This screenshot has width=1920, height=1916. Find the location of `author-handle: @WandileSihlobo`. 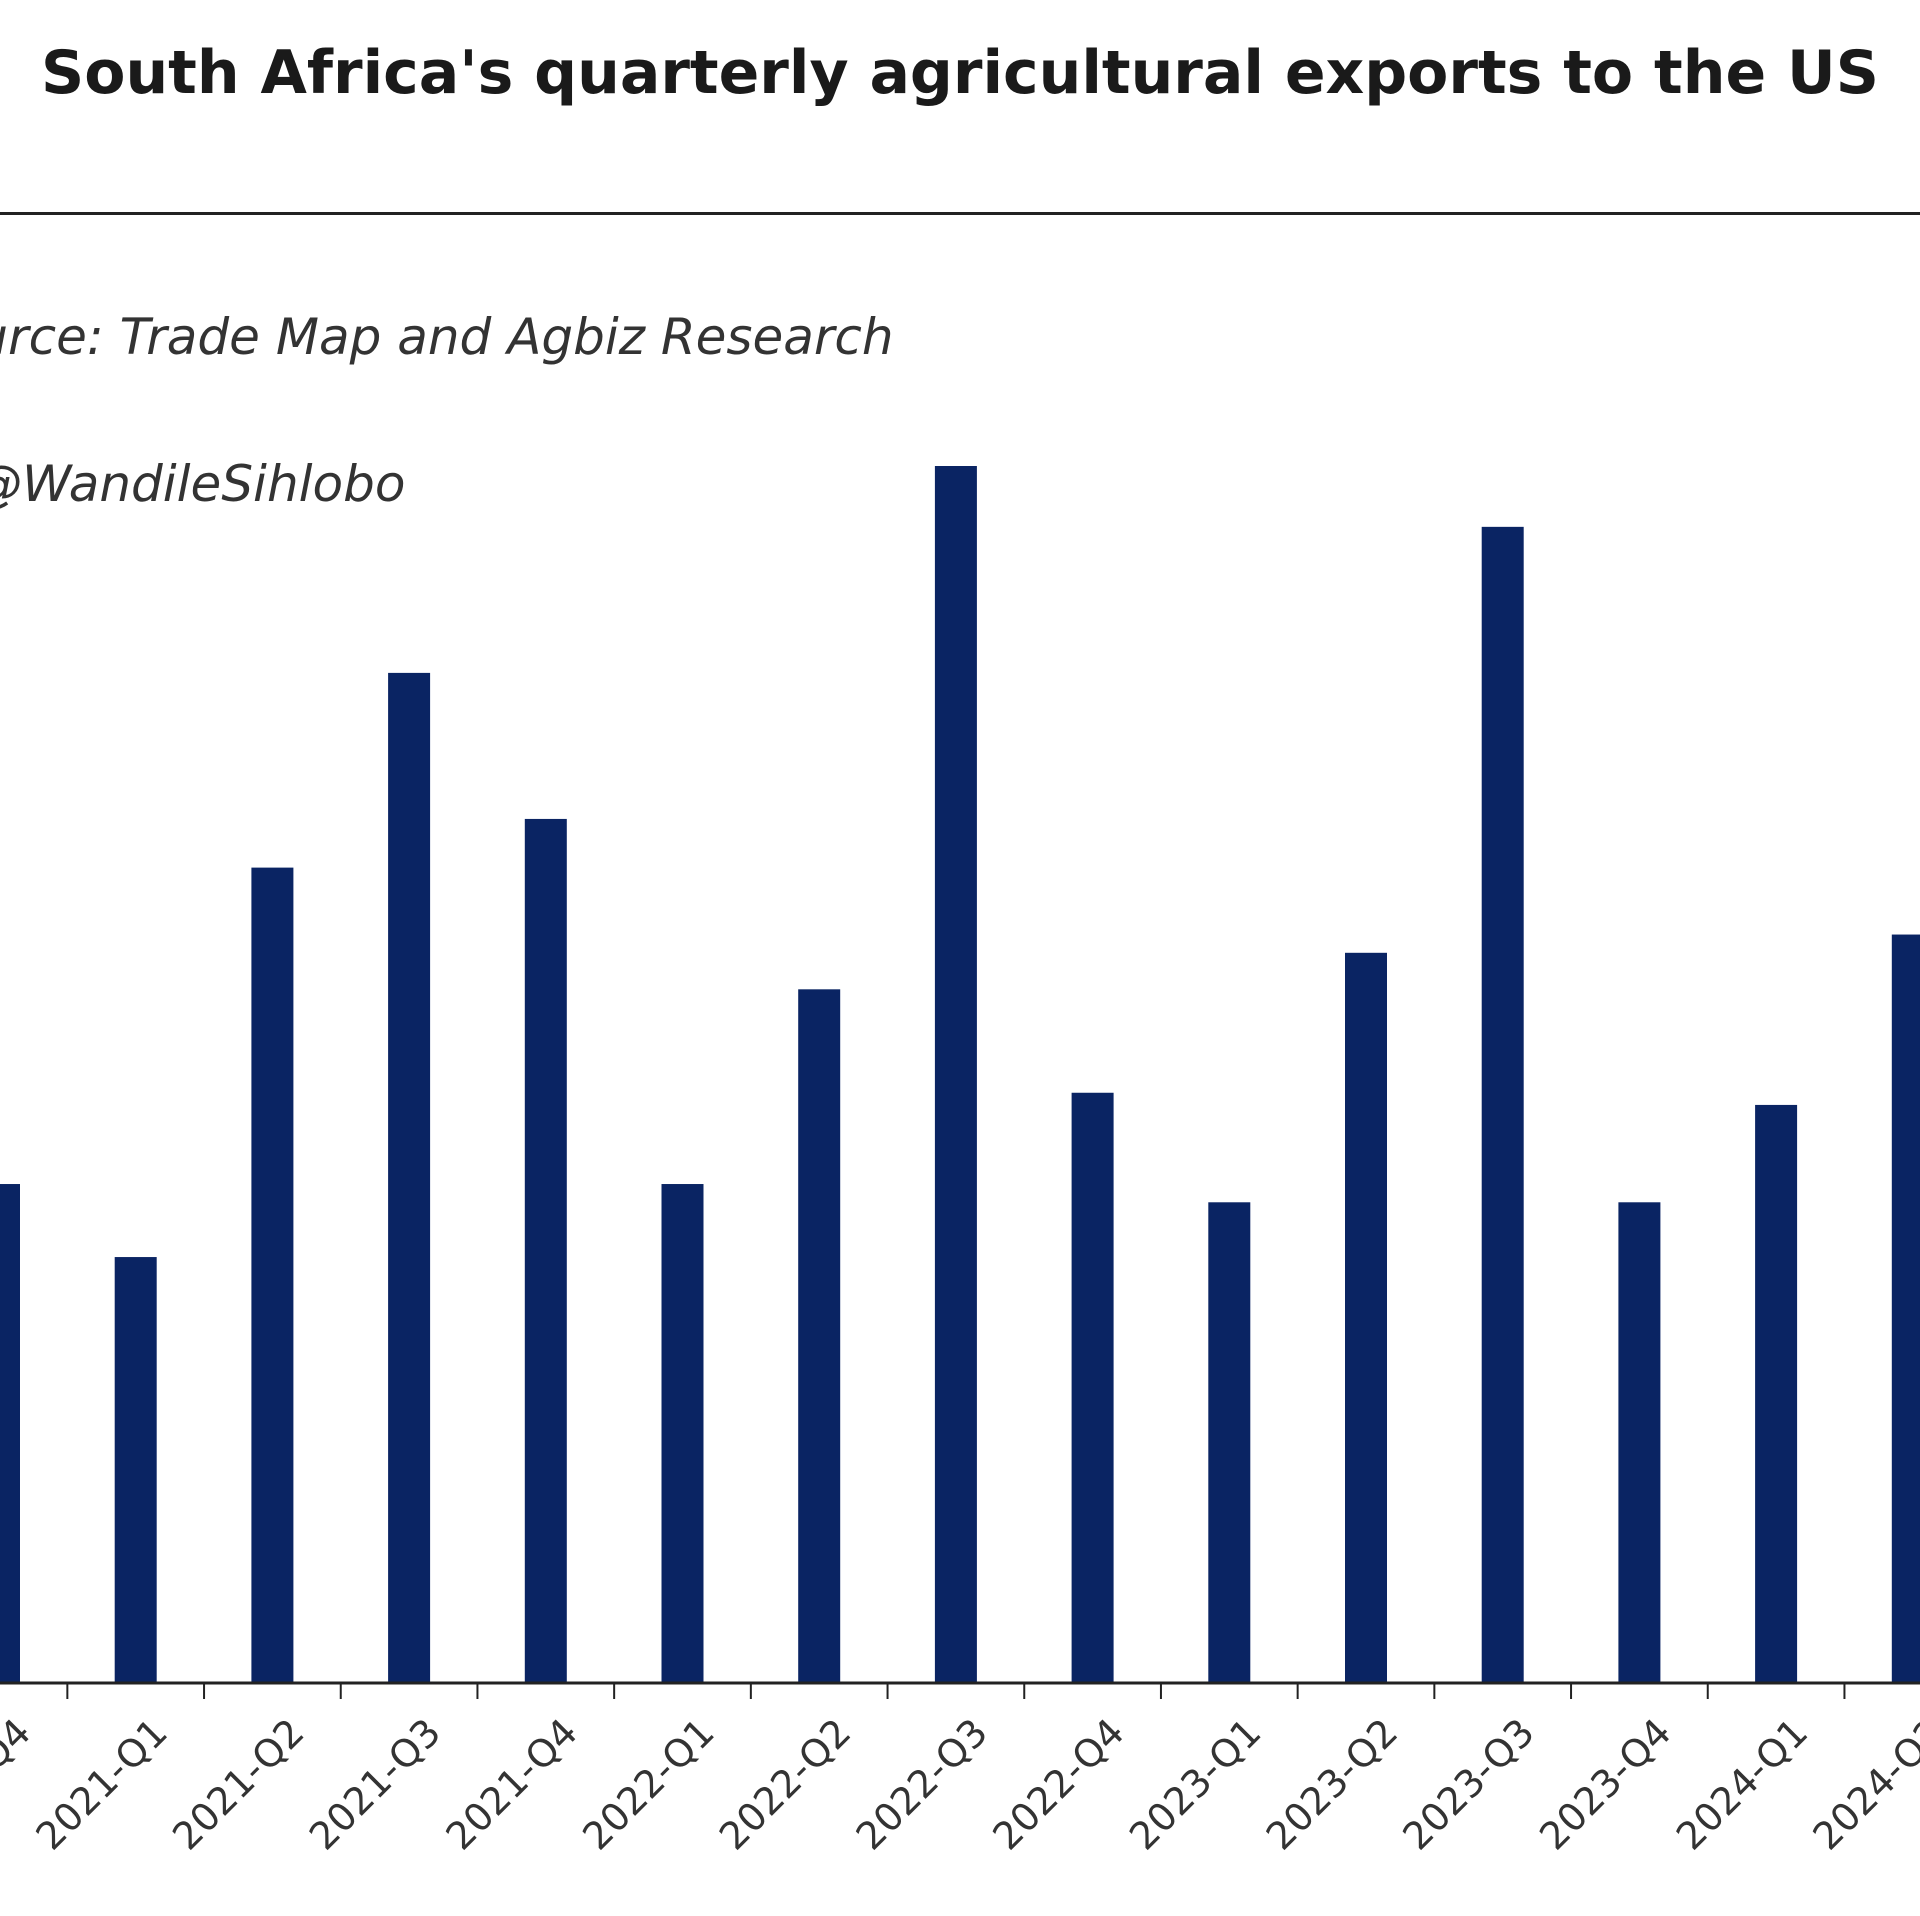

author-handle: @WandileSihlobo is located at coordinates (203, 484).